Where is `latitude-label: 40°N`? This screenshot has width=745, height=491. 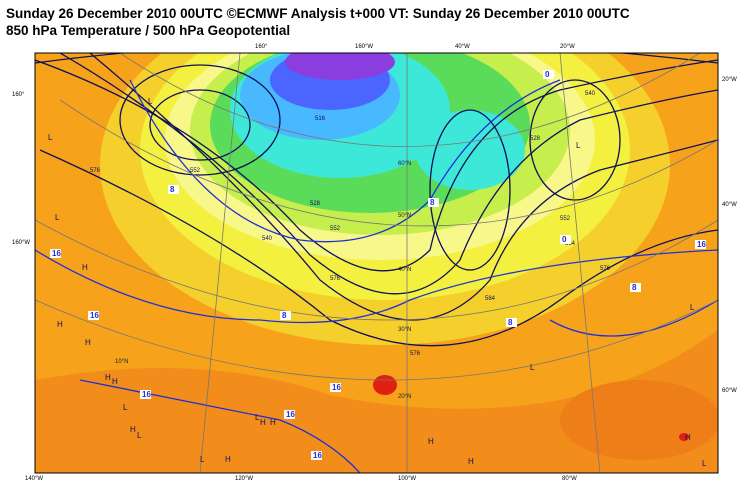
latitude-label: 40°N is located at coordinates (404, 270).